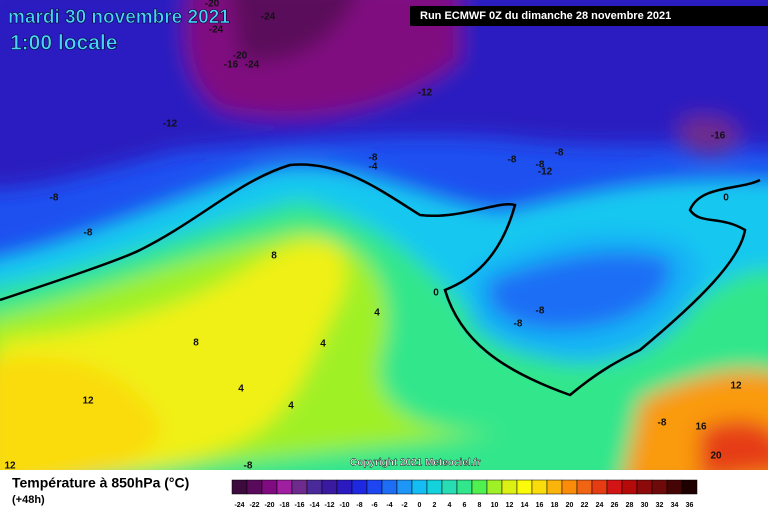  I want to click on scale-label: -20, so click(269, 505).